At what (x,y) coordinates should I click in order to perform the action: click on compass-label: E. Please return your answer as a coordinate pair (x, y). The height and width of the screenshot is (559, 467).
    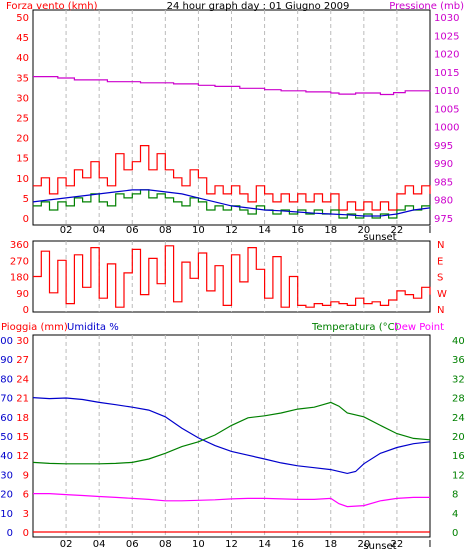
    Looking at the image, I should click on (440, 261).